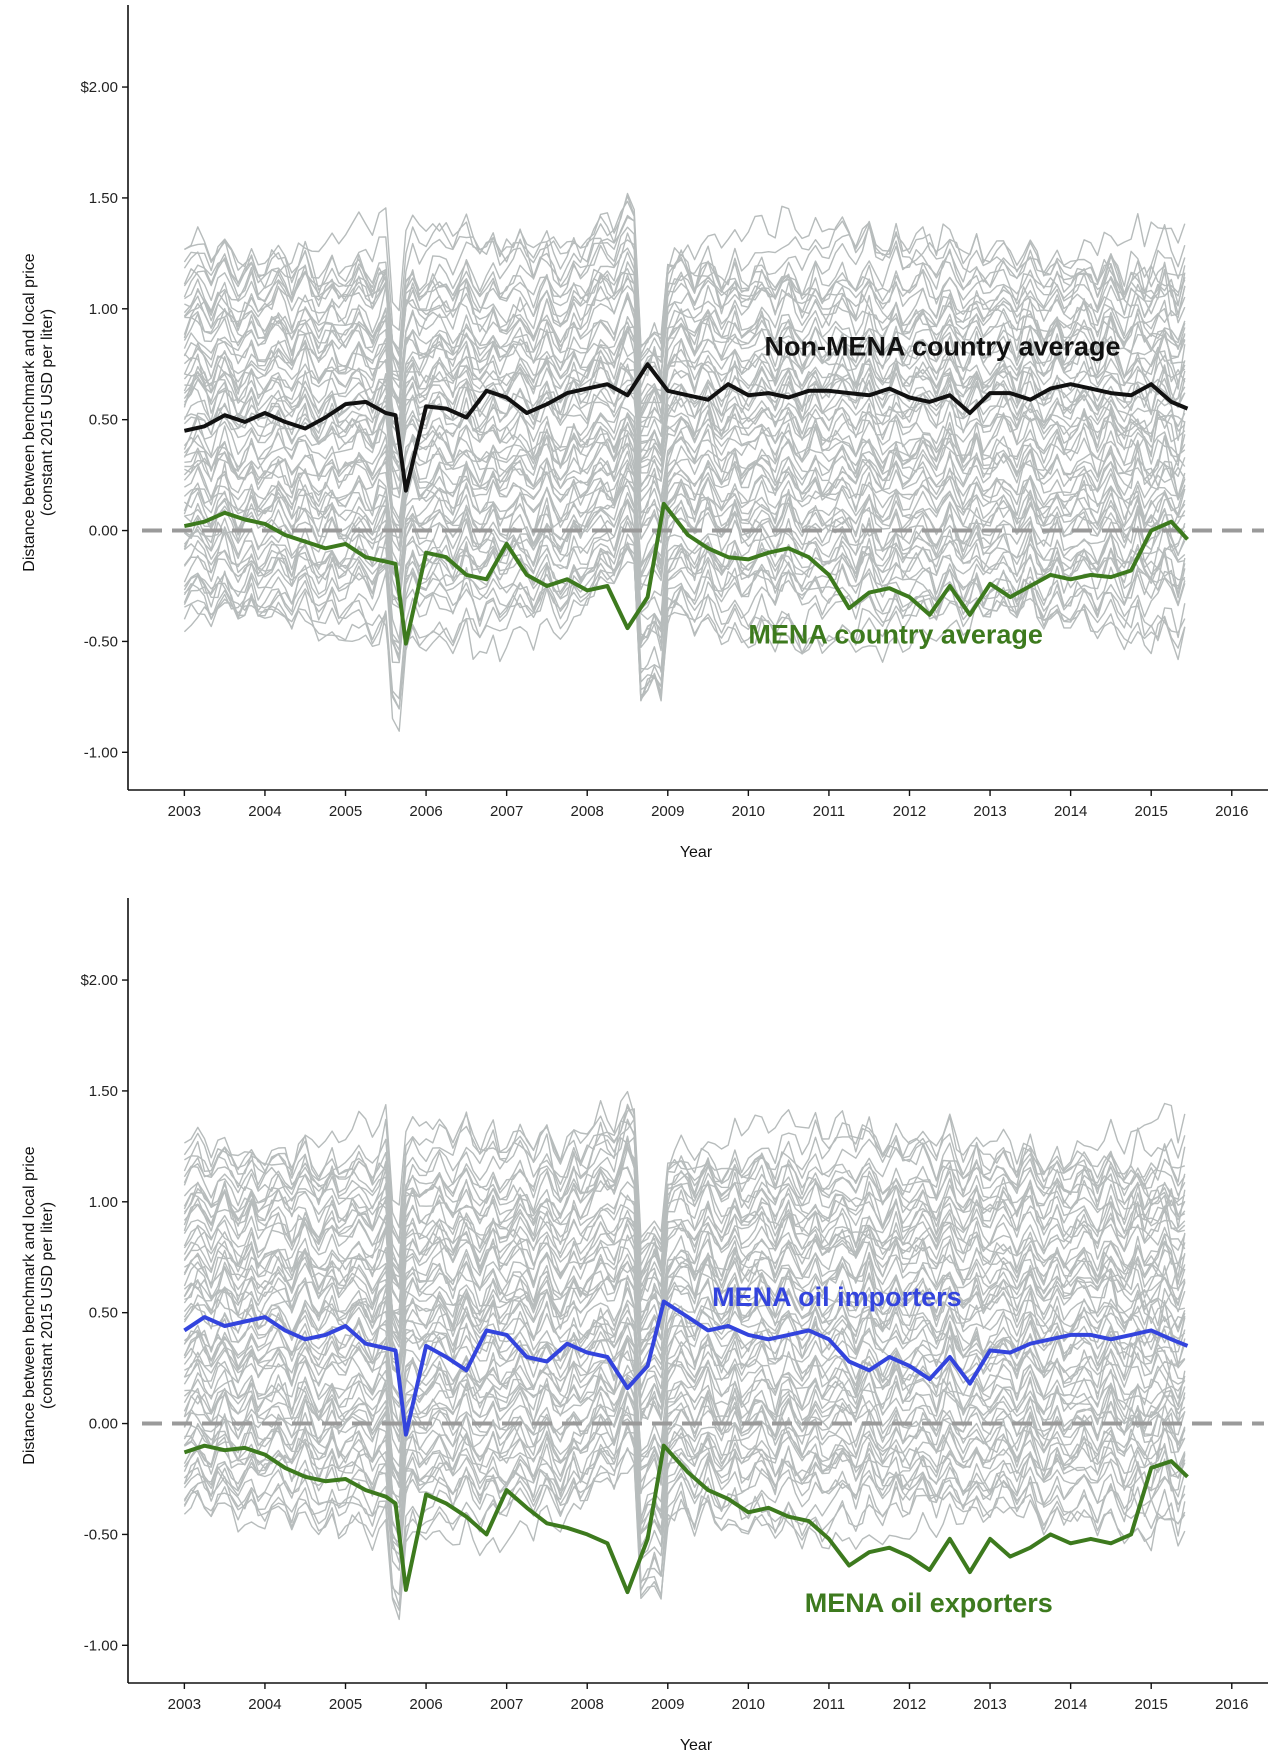 The width and height of the screenshot is (1271, 1754). What do you see at coordinates (895, 635) in the screenshot?
I see `series-label-2: MENA country average` at bounding box center [895, 635].